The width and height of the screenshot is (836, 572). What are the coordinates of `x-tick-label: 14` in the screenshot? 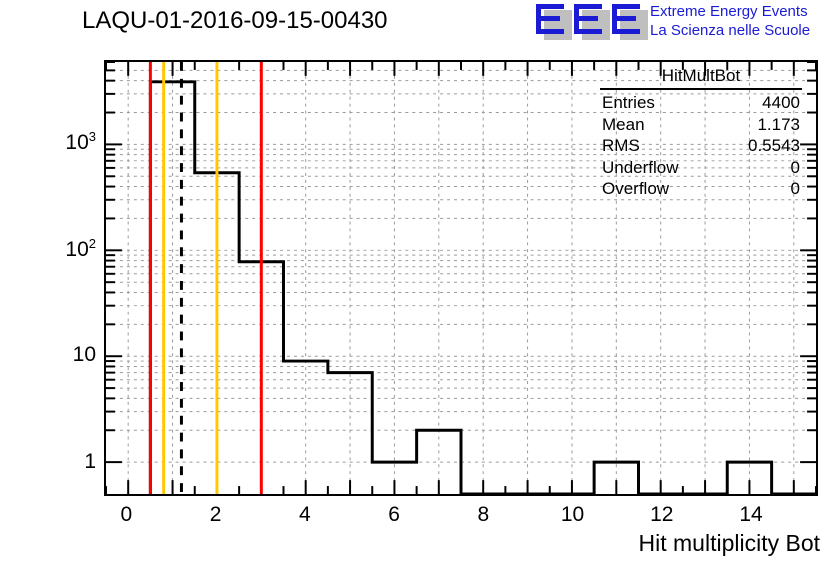 It's located at (751, 514).